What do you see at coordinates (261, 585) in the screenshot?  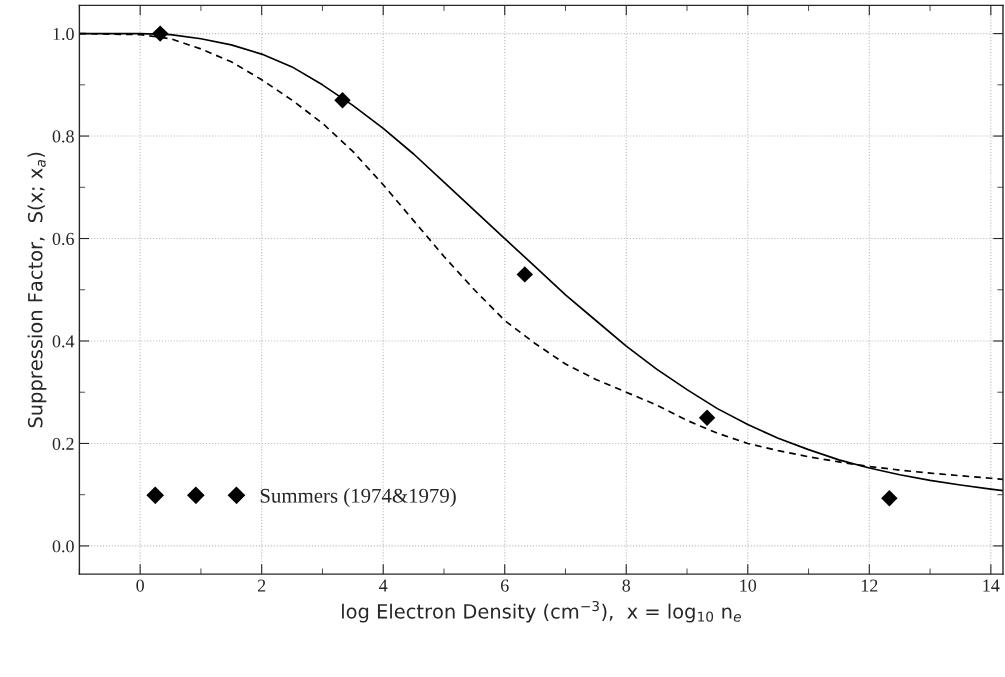 I see `x-tick-label: 2` at bounding box center [261, 585].